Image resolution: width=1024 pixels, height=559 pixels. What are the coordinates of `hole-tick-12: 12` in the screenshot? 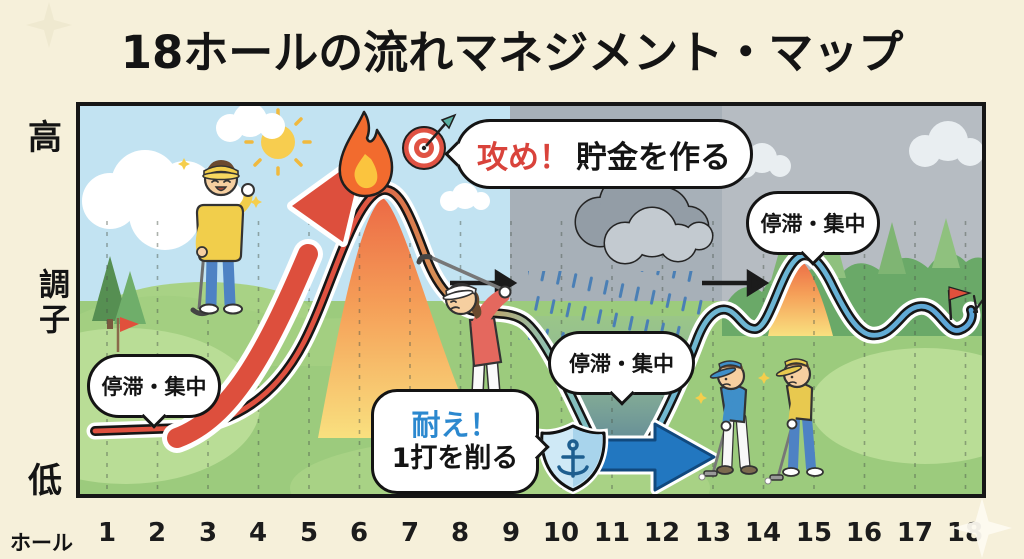 It's located at (662, 533).